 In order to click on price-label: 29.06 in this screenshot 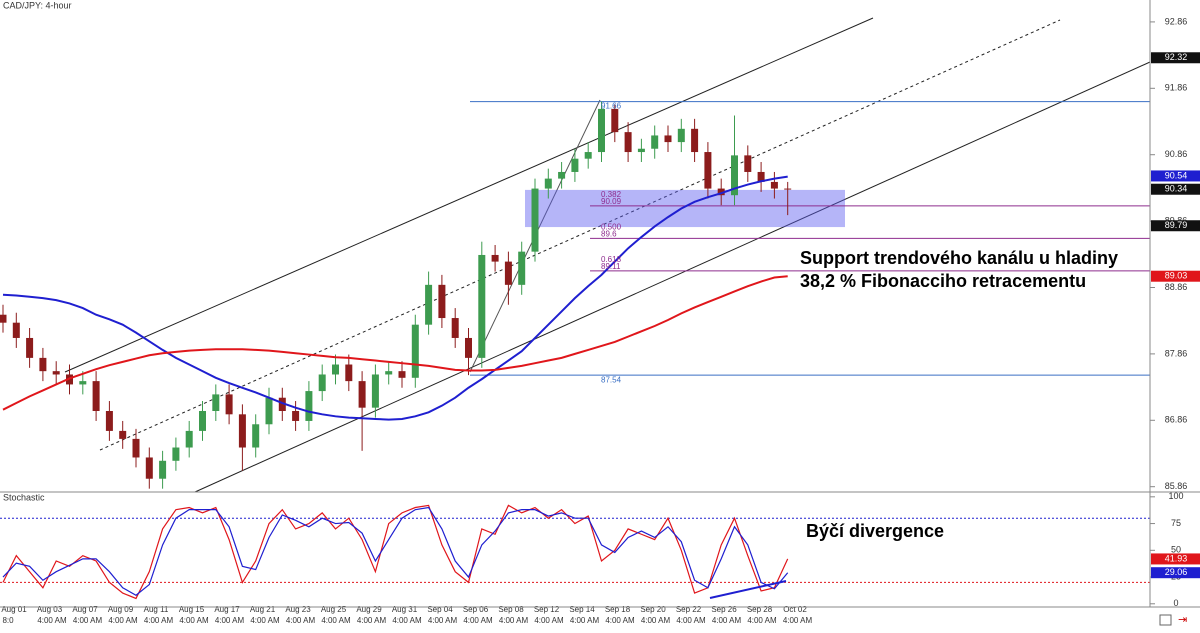, I will do `click(1176, 572)`.